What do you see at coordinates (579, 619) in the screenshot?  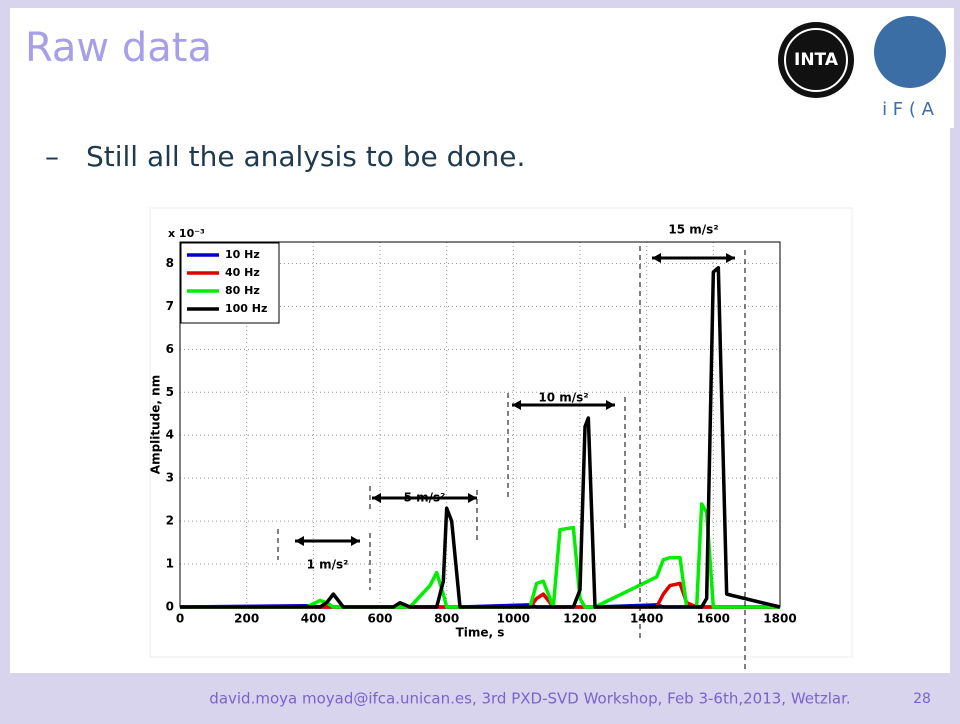 I see `x-tick-label: 1200` at bounding box center [579, 619].